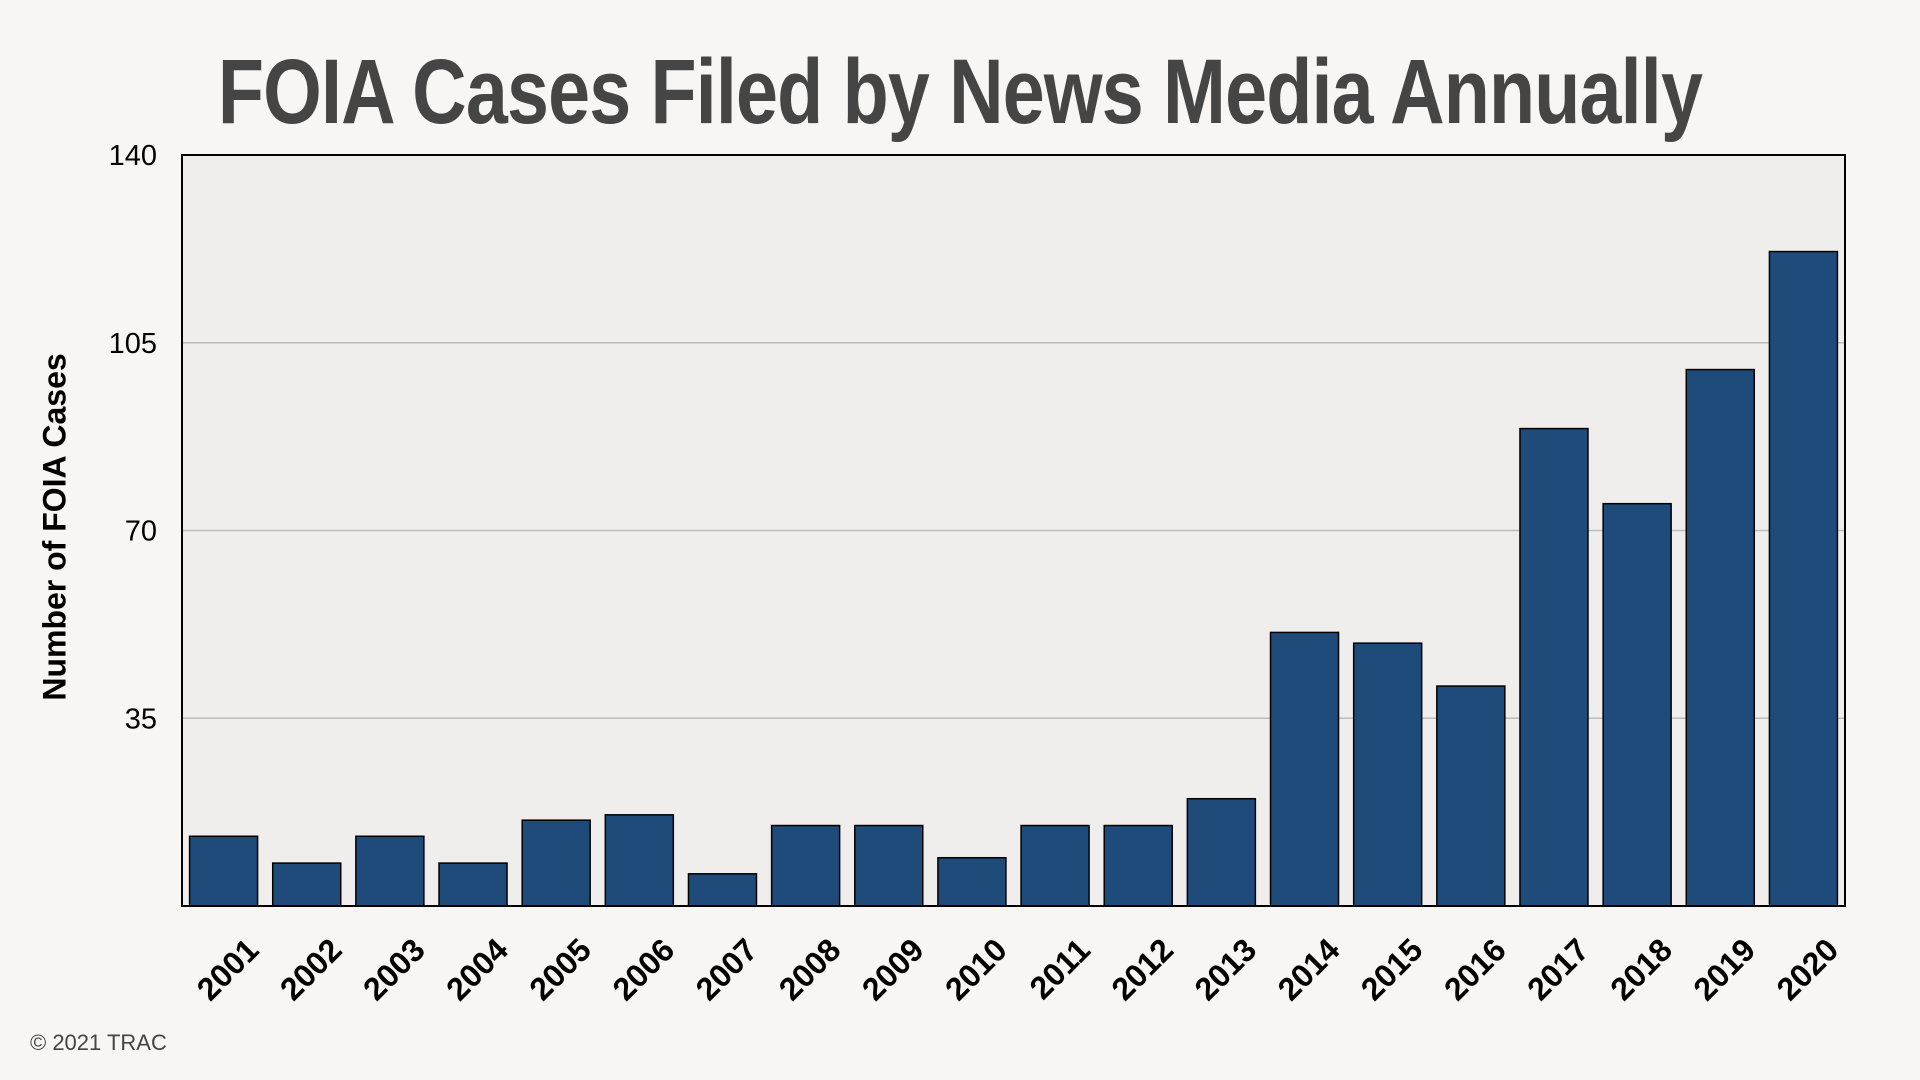  Describe the element at coordinates (133, 156) in the screenshot. I see `y-tick-label: 140` at that location.